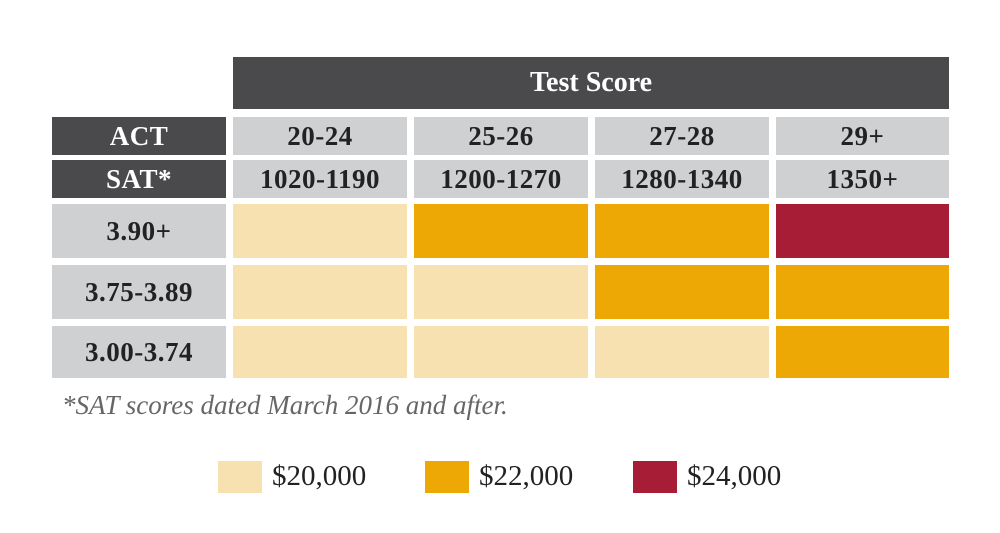 This screenshot has height=533, width=1000. Describe the element at coordinates (682, 136) in the screenshot. I see `act-range-cell: 27-28` at that location.